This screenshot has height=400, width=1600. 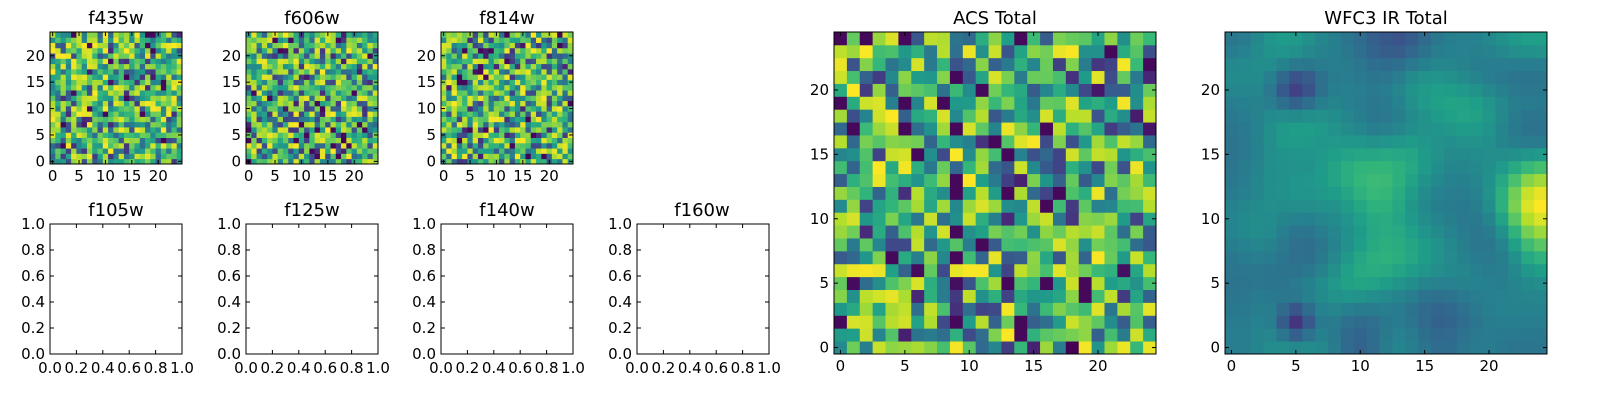 I want to click on panel-title-f125w: f125w, so click(x=311, y=210).